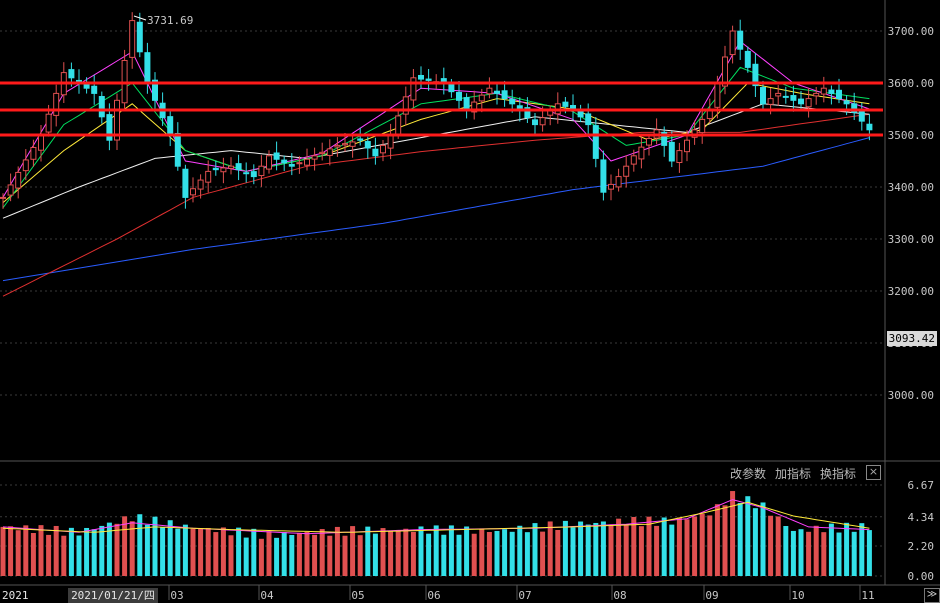 This screenshot has width=940, height=603. I want to click on month-label: 06, so click(433, 595).